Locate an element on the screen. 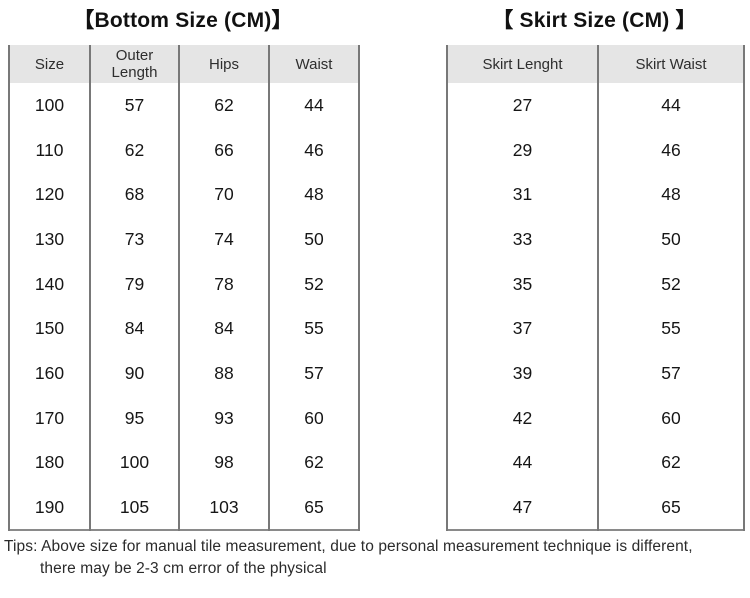  header-cell: Skirt Waist is located at coordinates (671, 64).